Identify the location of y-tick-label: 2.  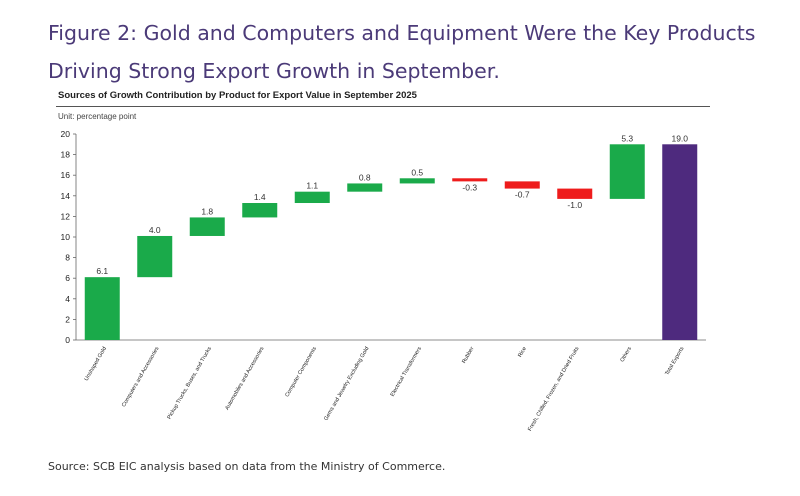
(67, 319).